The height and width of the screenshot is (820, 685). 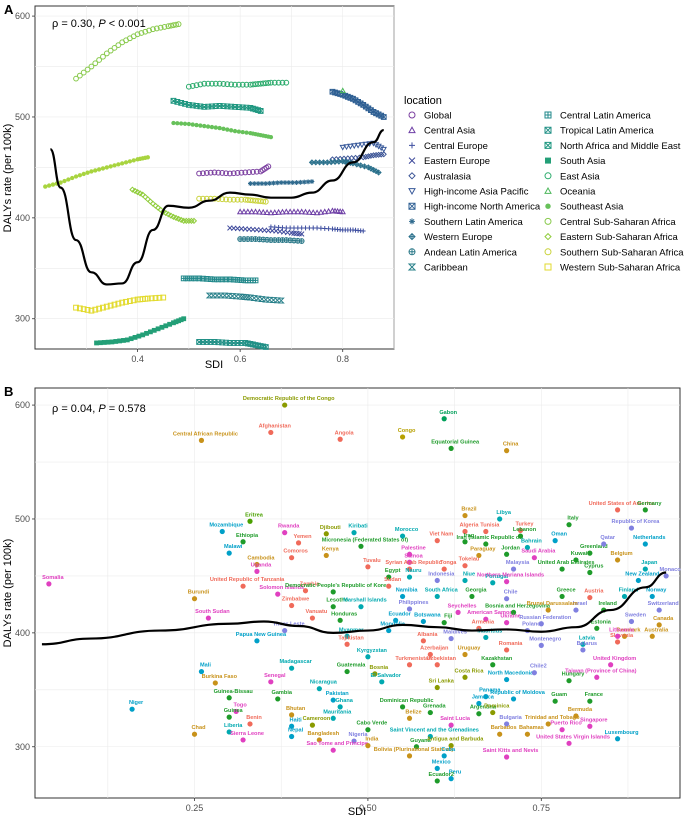 What do you see at coordinates (9, 9) in the screenshot?
I see `panel-a-label: A` at bounding box center [9, 9].